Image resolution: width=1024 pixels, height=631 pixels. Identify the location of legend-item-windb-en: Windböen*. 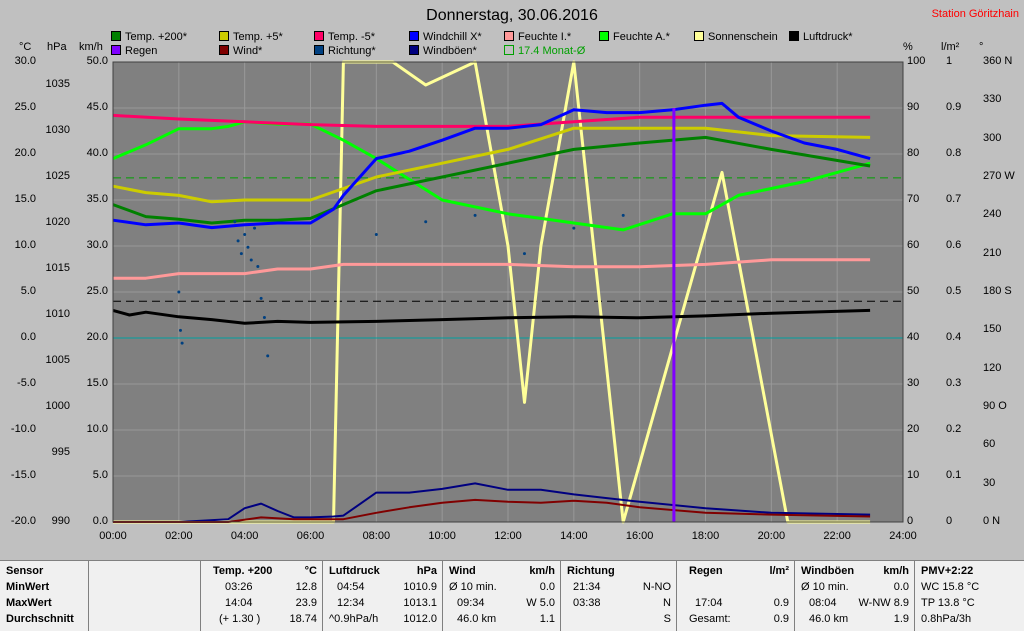
(443, 51).